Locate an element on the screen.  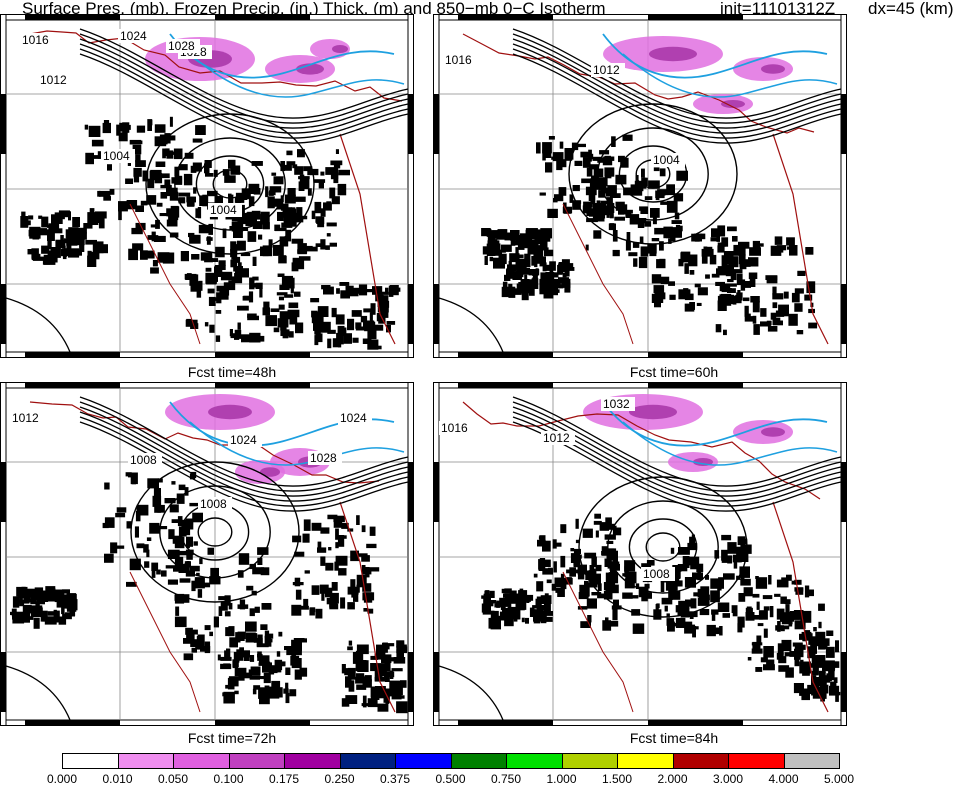
frame-tick-bar is located at coordinates (3, 492).